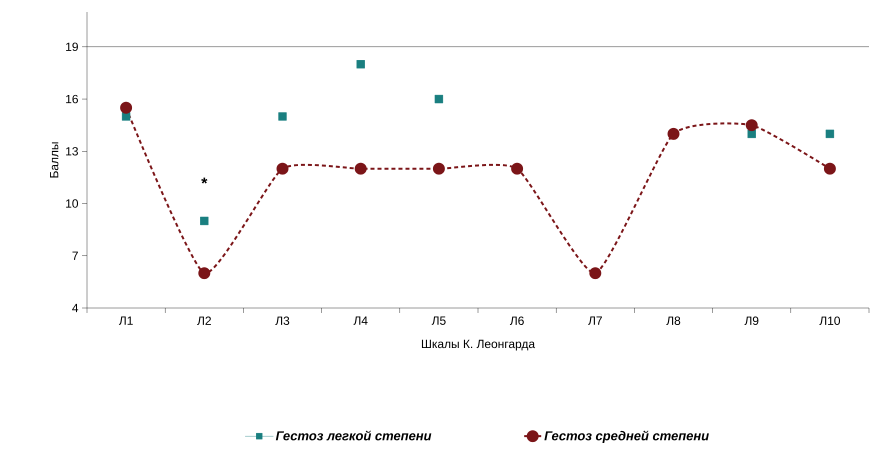 This screenshot has width=875, height=452. I want to click on y-tick-label: 4, so click(75, 308).